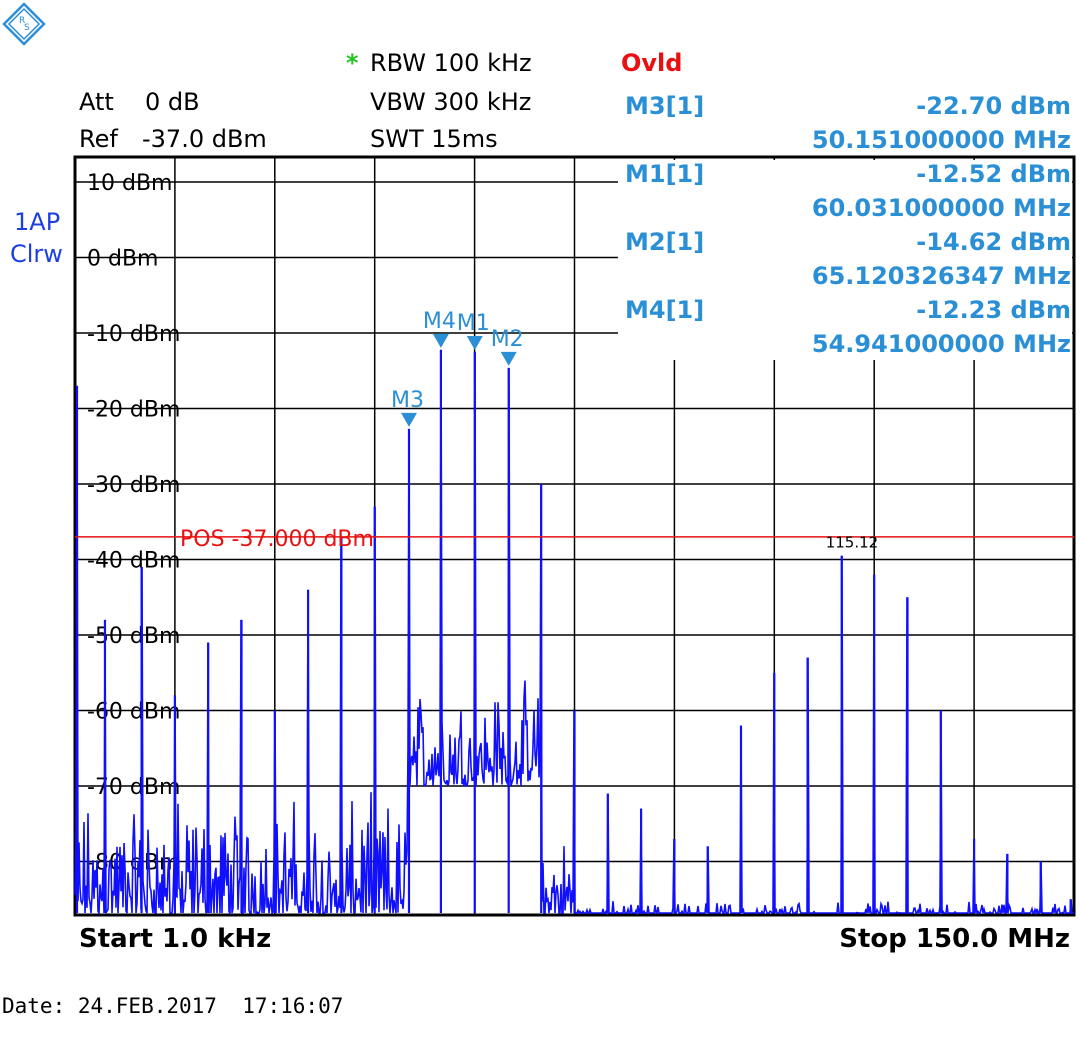  Describe the element at coordinates (507, 339) in the screenshot. I see `marker-label: M2` at that location.